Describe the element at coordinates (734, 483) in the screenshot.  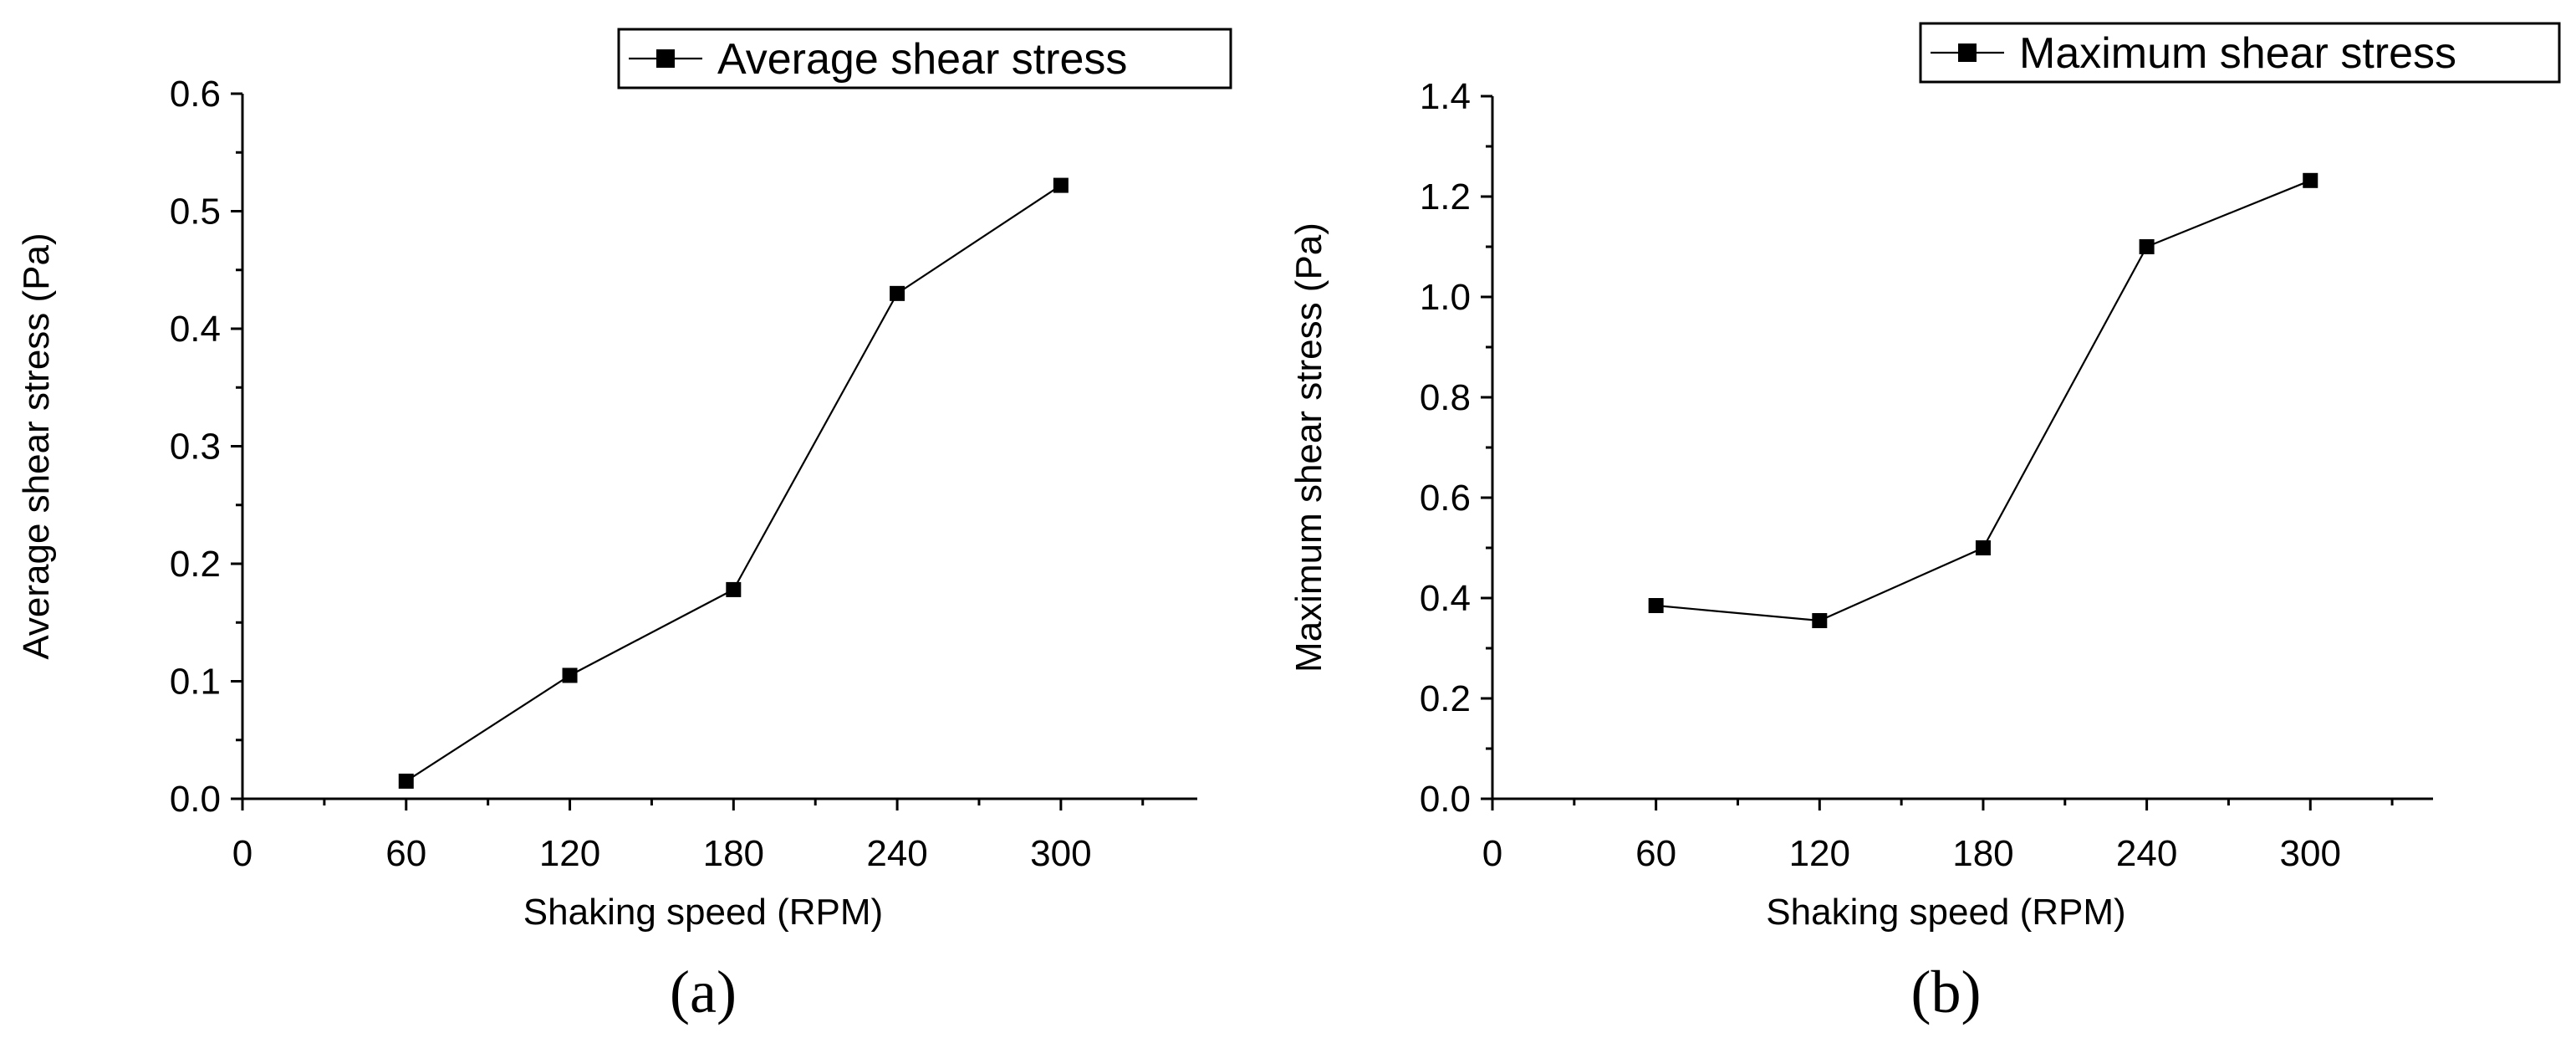
I see `series-line` at that location.